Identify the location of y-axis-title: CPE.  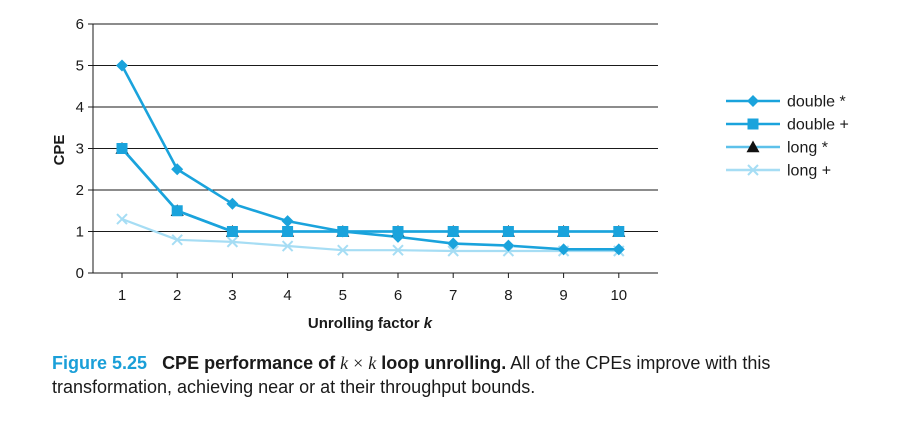
(59, 150).